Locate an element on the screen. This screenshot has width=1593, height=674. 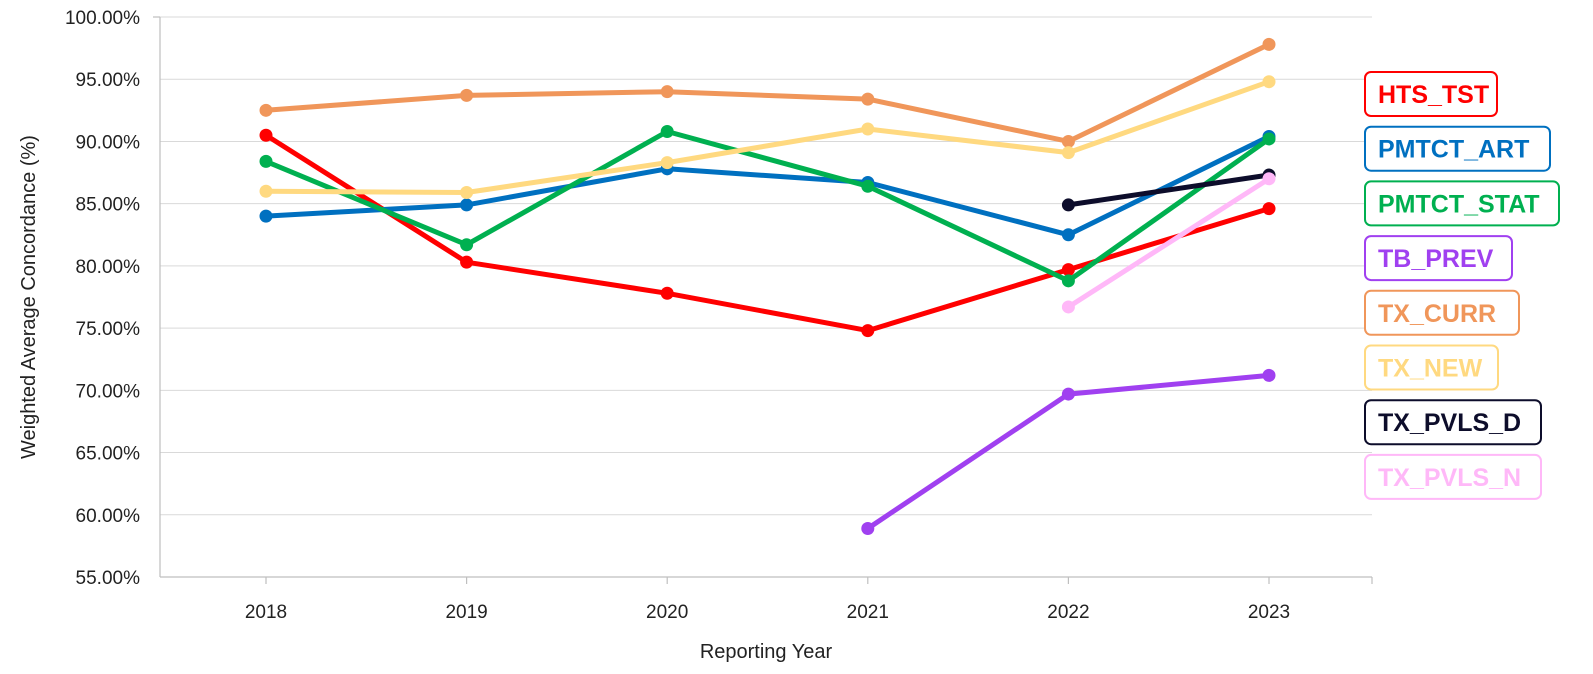
legend-item-pmtct-stat: PMTCT_STAT is located at coordinates (1462, 203).